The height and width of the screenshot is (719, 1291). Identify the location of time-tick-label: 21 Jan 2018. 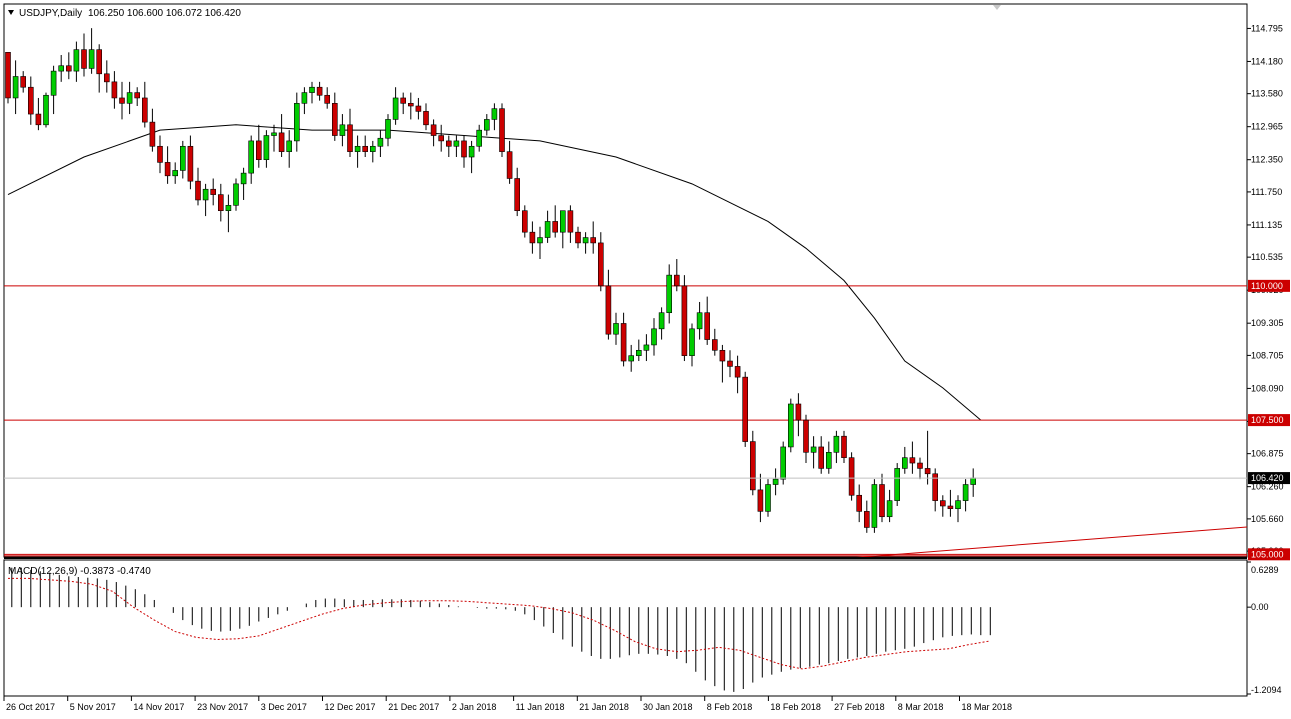
(604, 707).